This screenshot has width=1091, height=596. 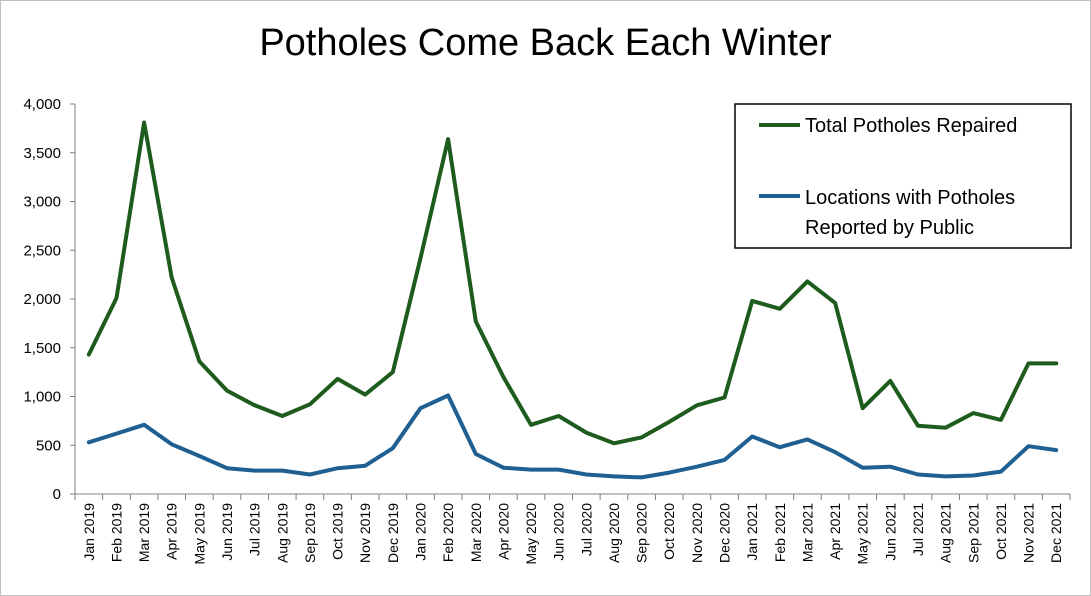 What do you see at coordinates (780, 532) in the screenshot?
I see `x-tick-label: Feb 2021` at bounding box center [780, 532].